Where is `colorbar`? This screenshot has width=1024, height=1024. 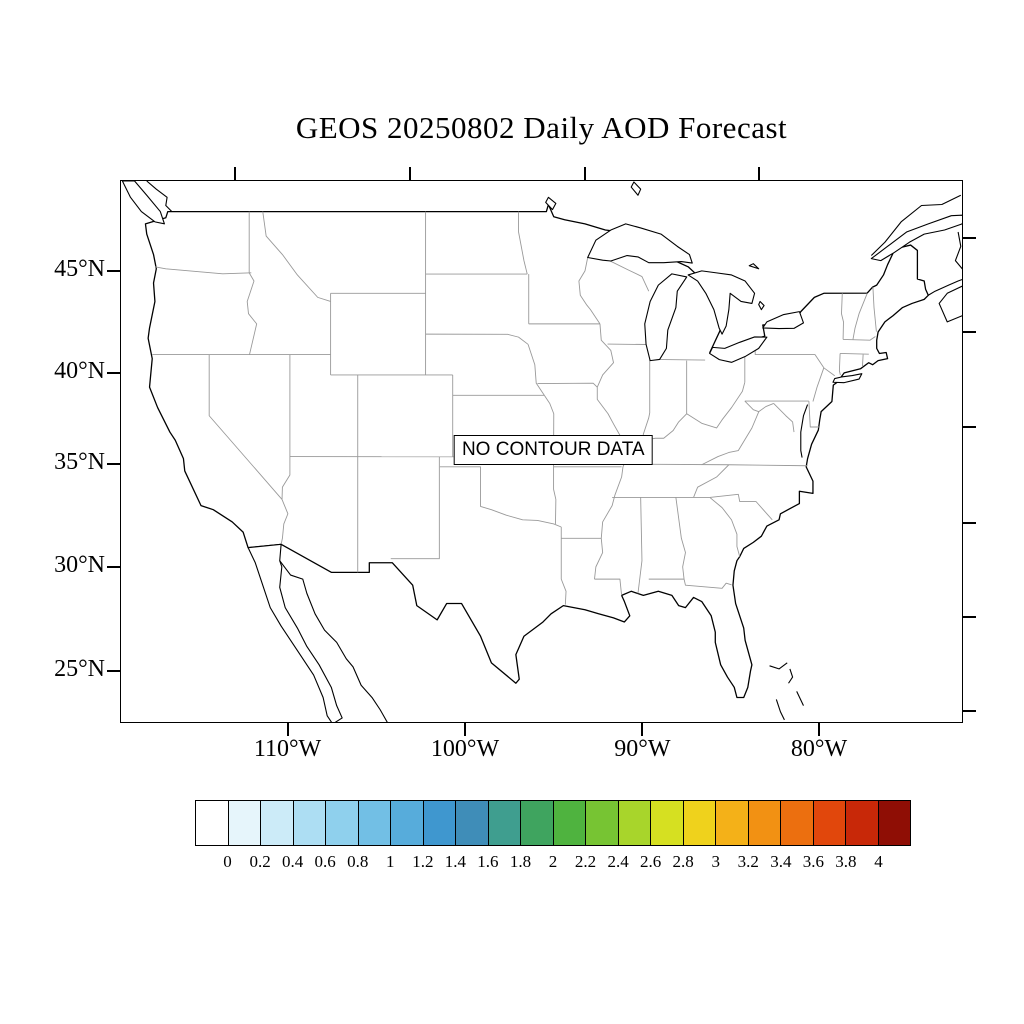
colorbar is located at coordinates (553, 823).